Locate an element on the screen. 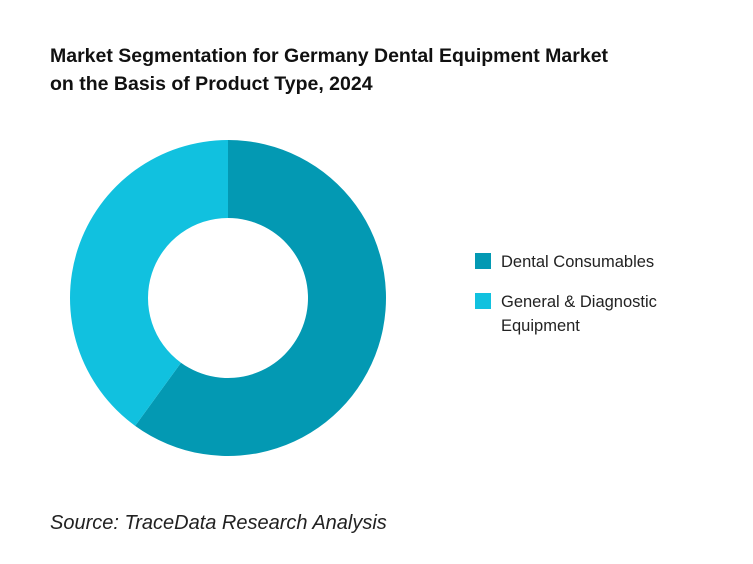  legend-item-dental-consumables: Dental Consumables is located at coordinates (595, 262).